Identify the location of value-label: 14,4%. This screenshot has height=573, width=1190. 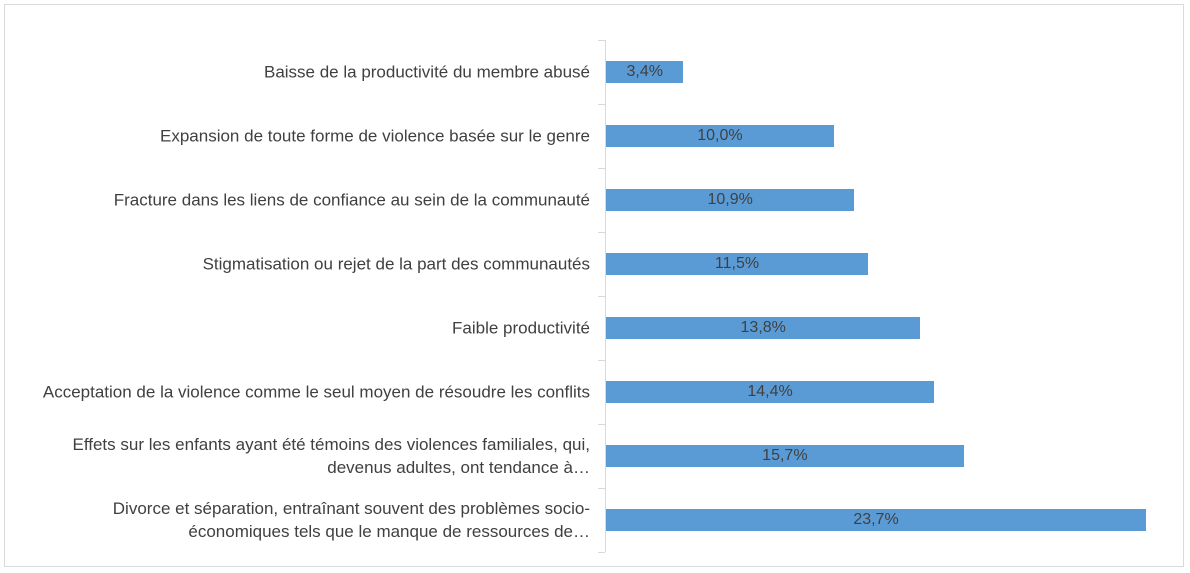
(770, 391).